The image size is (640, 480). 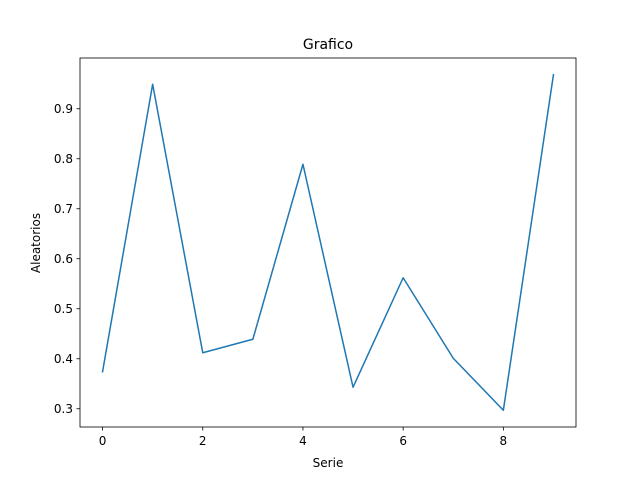 I want to click on y-tick-label: 0.8, so click(x=63, y=159).